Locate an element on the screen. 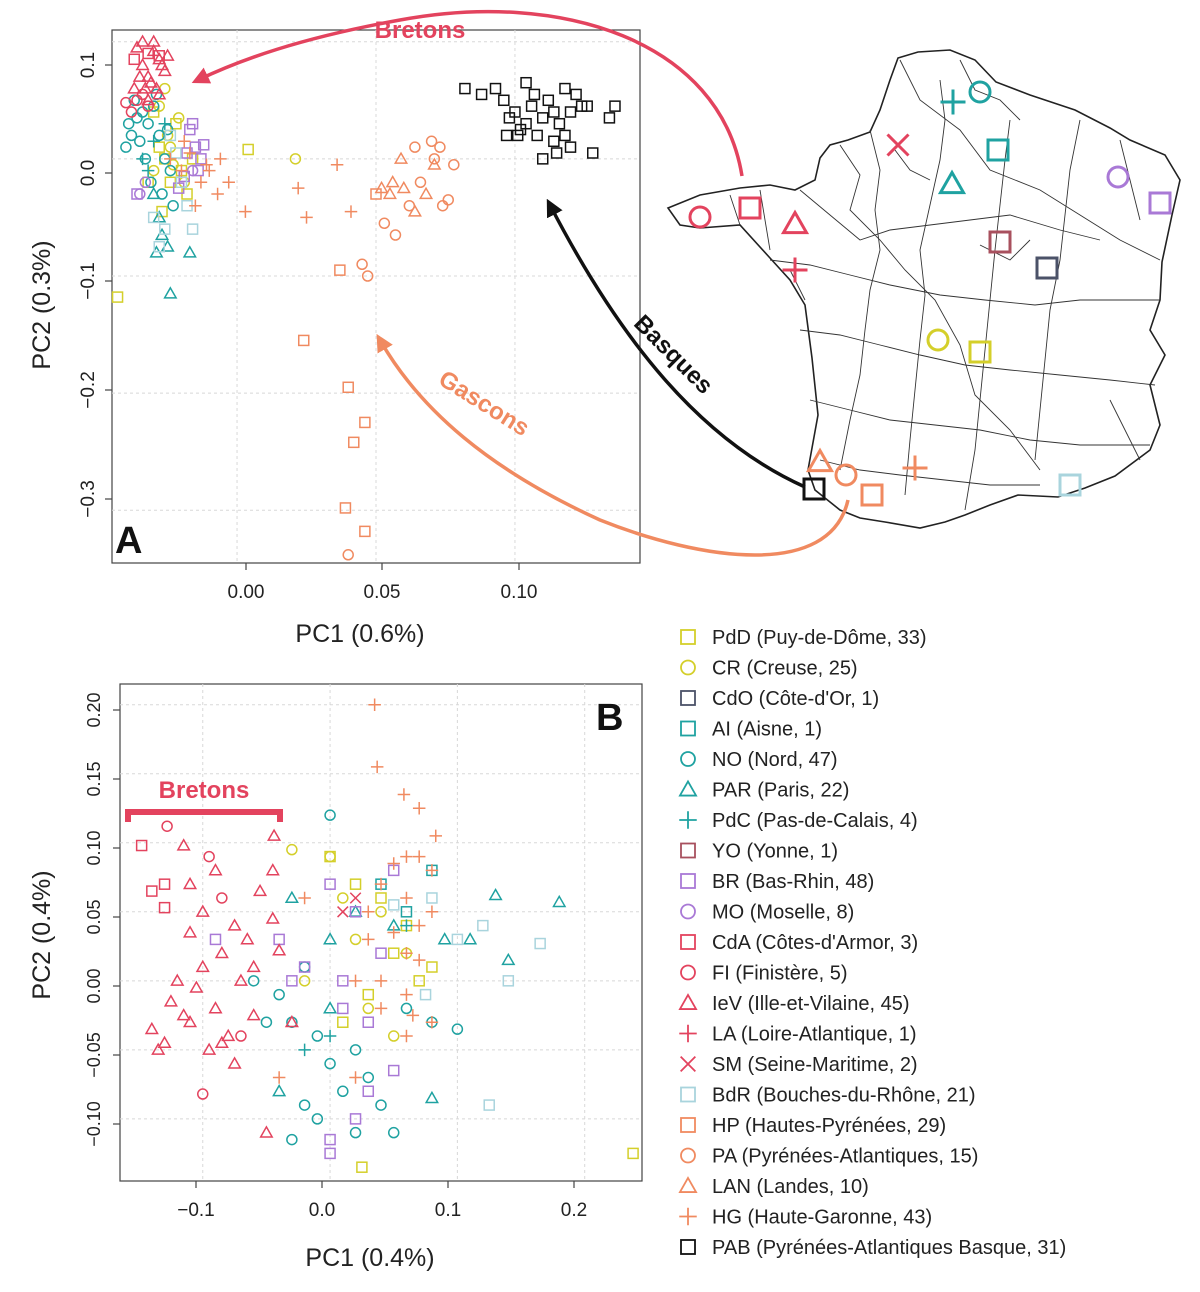  legend-item: CR (Creuse, 25) is located at coordinates (769, 669).